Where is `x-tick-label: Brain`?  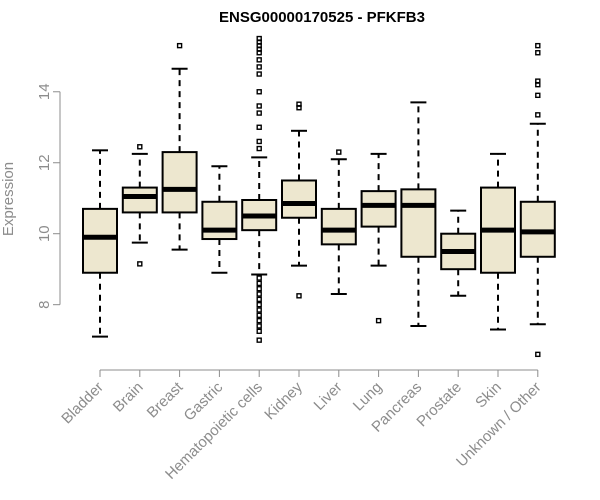
x-tick-label: Brain is located at coordinates (128, 397).